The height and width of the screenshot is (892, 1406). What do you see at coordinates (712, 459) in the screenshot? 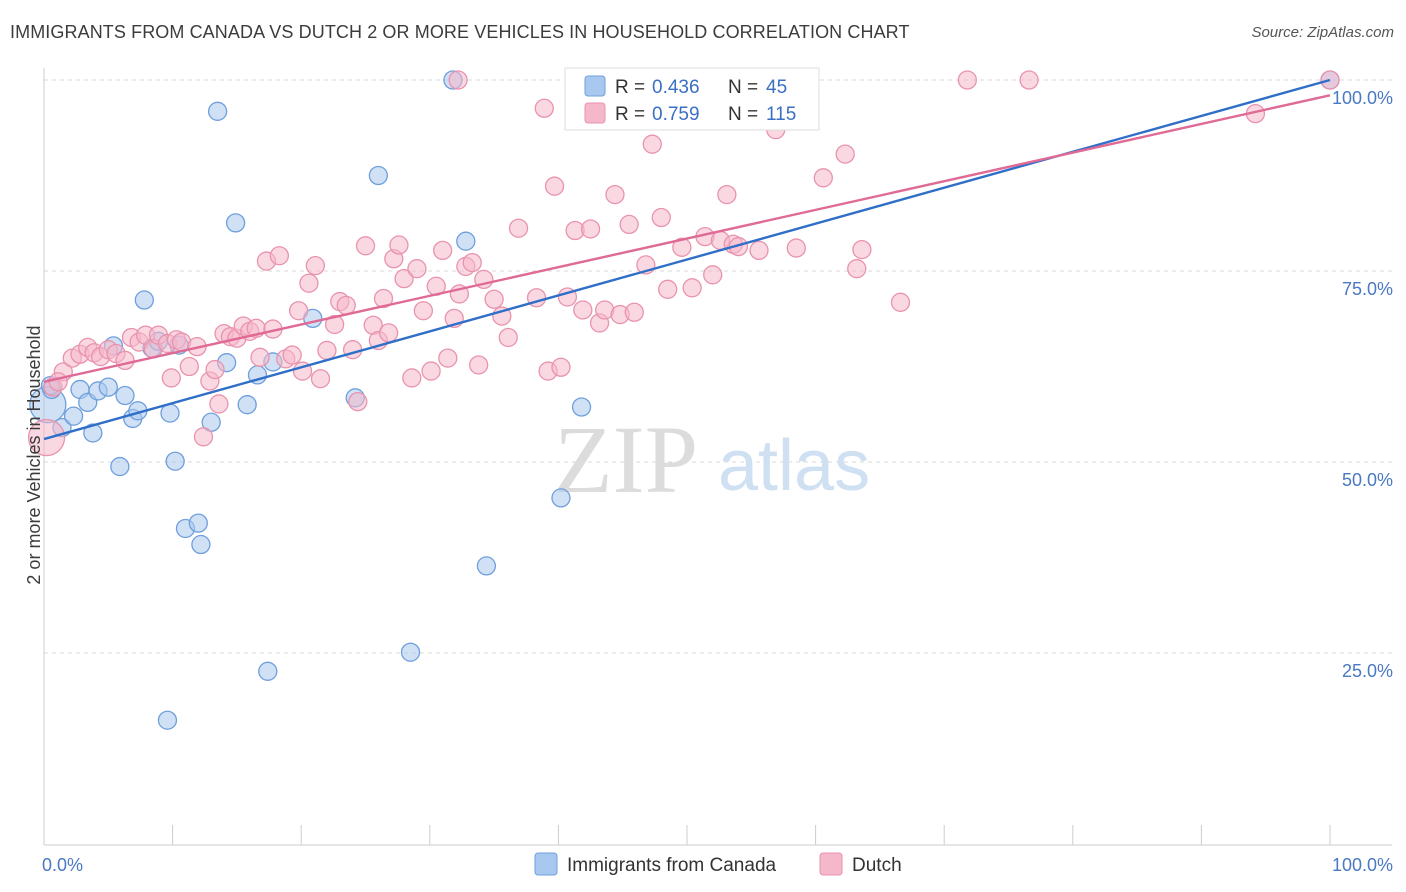
I see `watermark: ZIP atlas` at bounding box center [712, 459].